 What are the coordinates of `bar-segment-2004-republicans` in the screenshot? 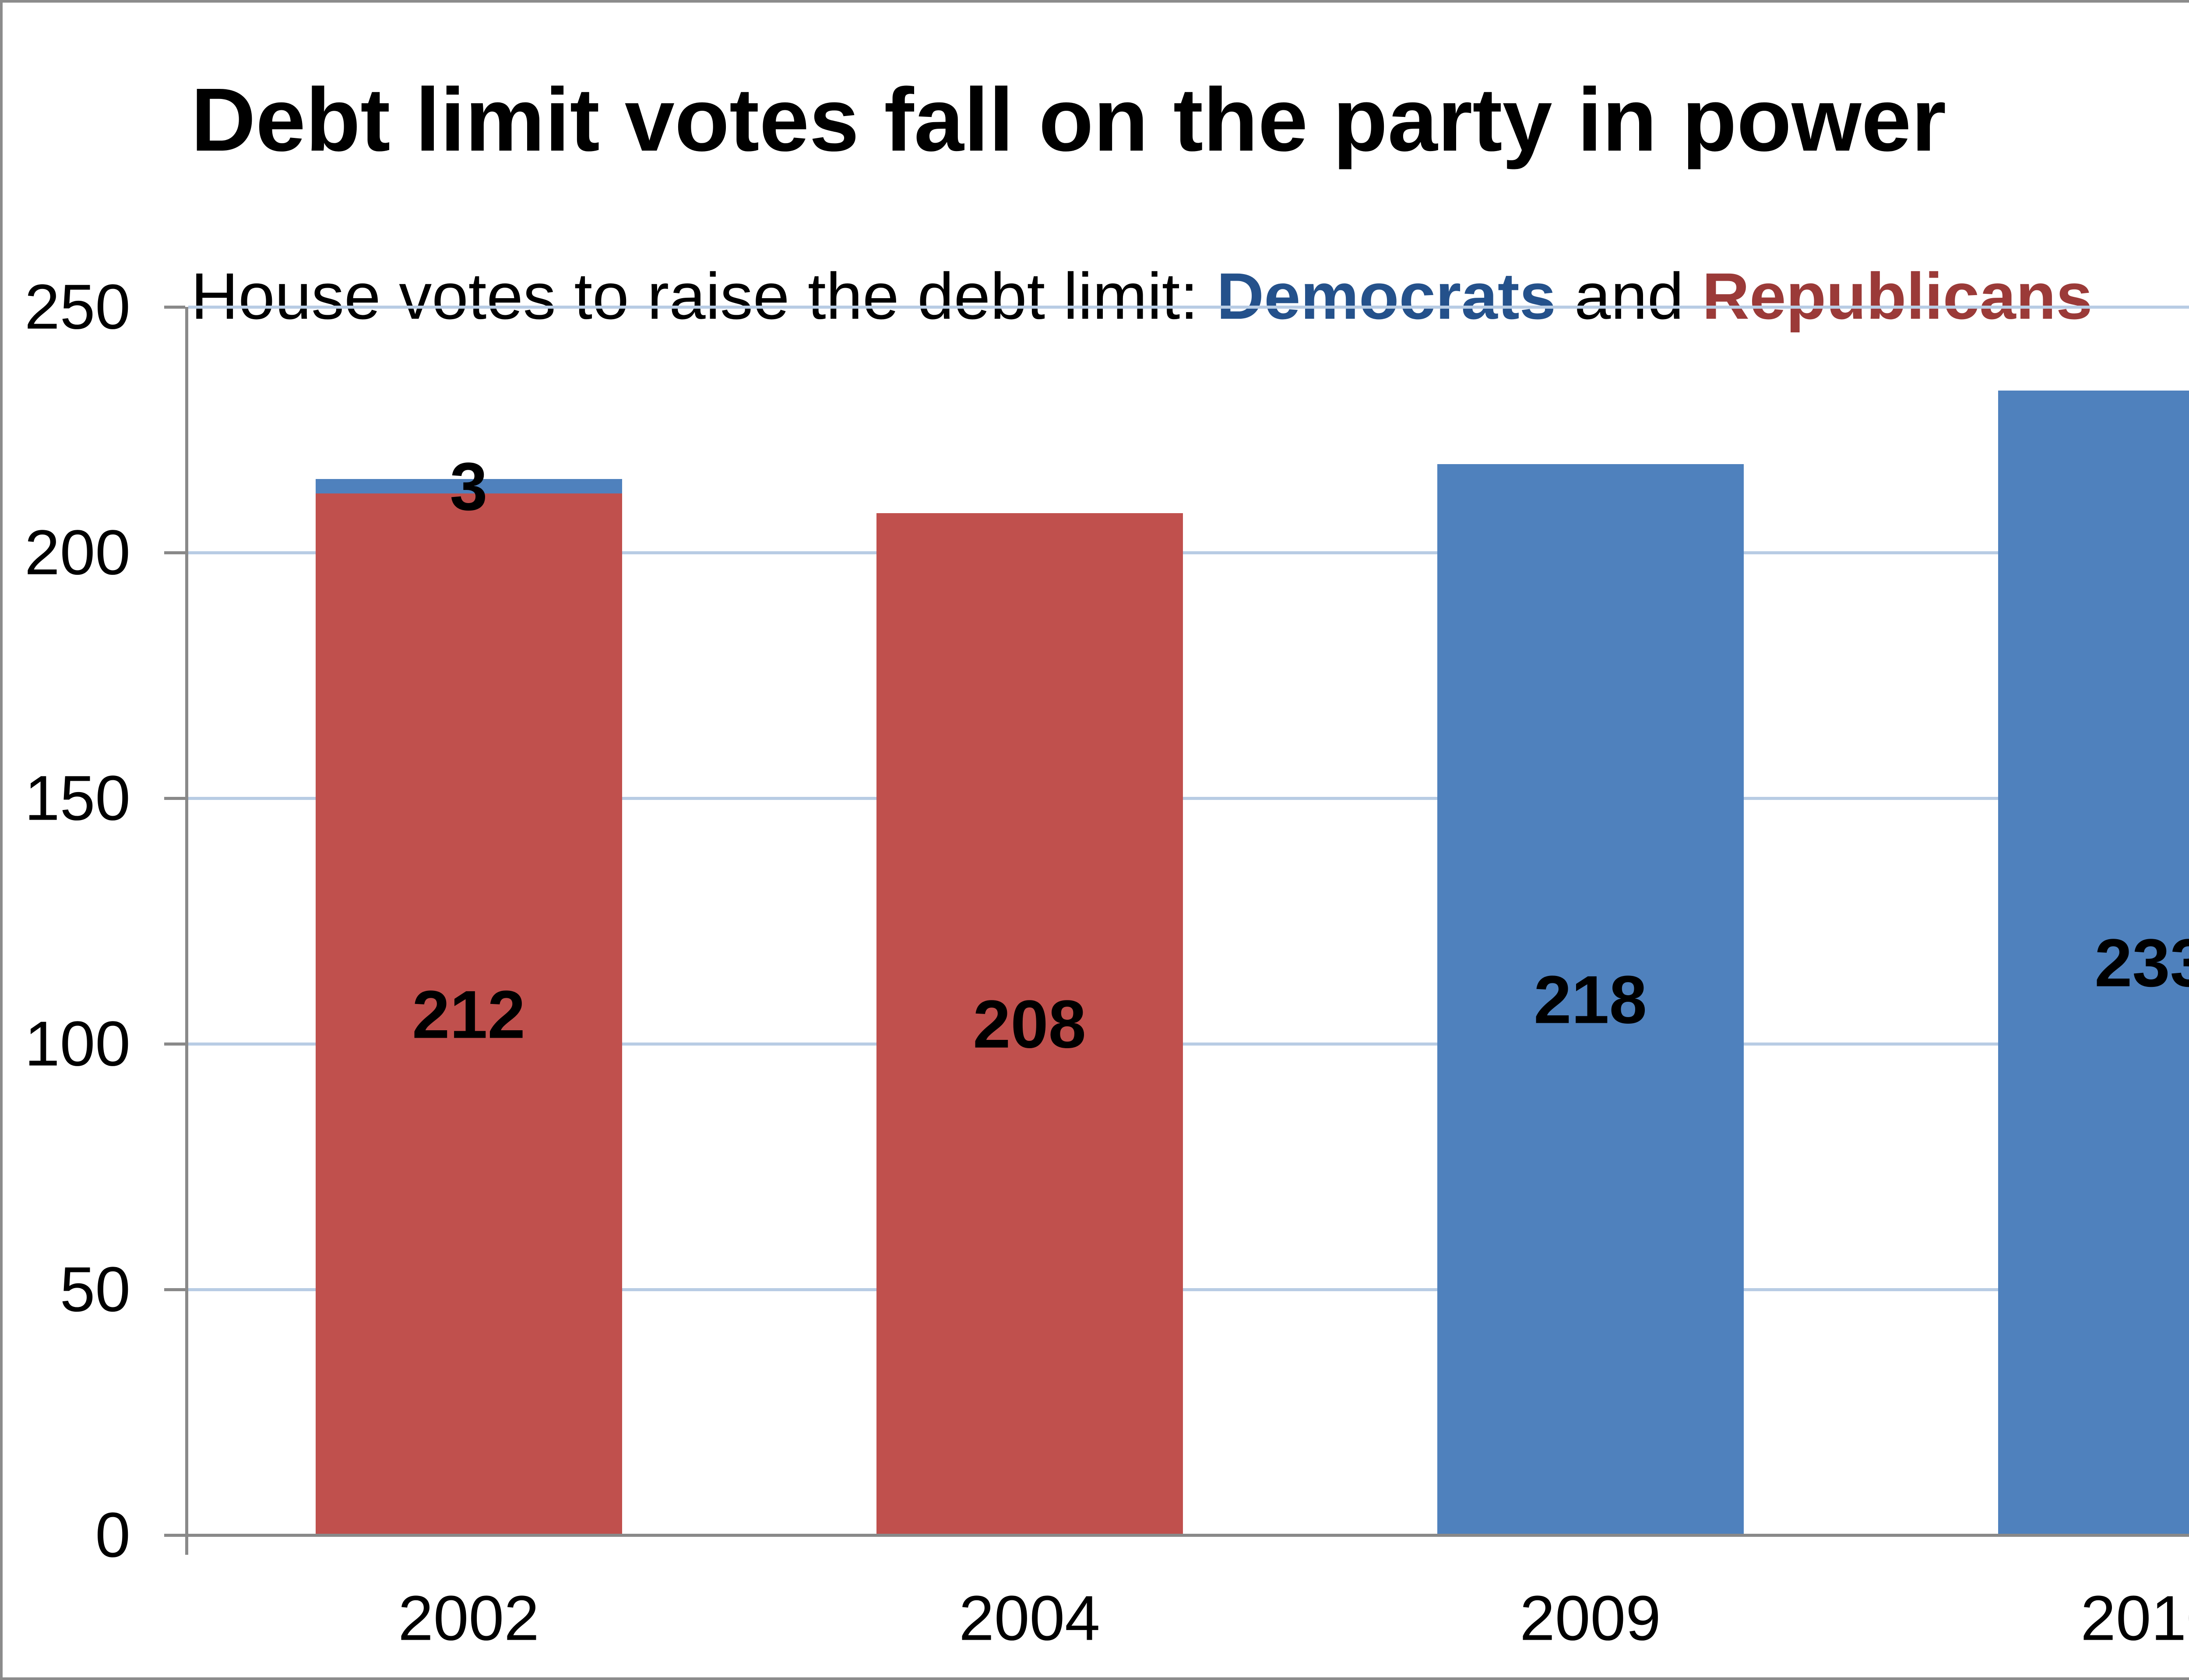 It's located at (1029, 1024).